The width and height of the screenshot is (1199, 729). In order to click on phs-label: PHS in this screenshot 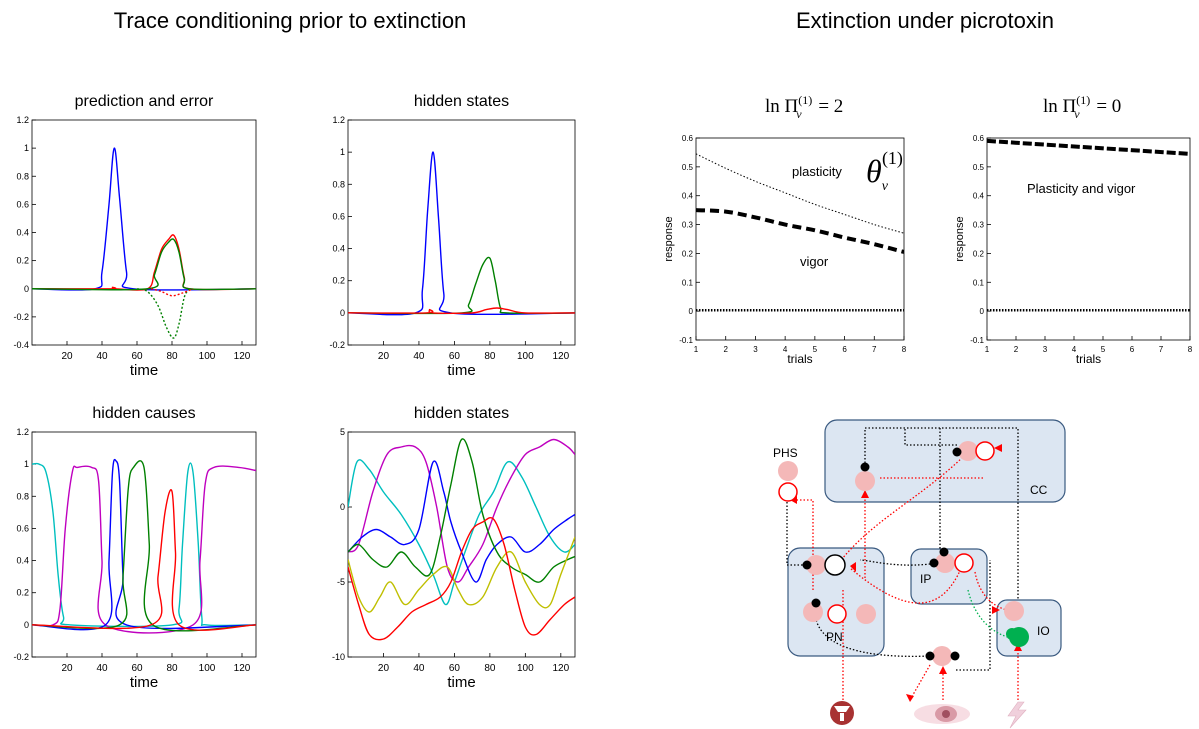, I will do `click(785, 453)`.